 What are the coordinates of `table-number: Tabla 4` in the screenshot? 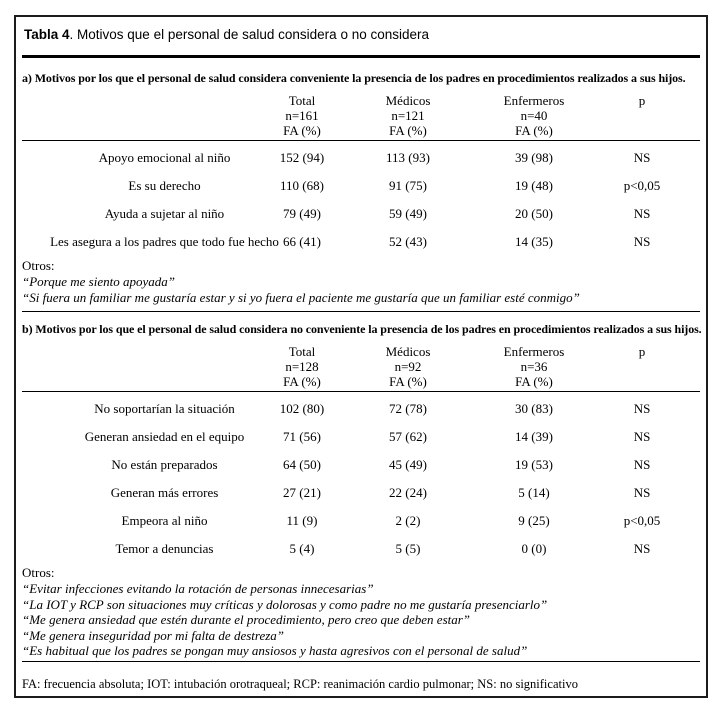 It's located at (47, 34).